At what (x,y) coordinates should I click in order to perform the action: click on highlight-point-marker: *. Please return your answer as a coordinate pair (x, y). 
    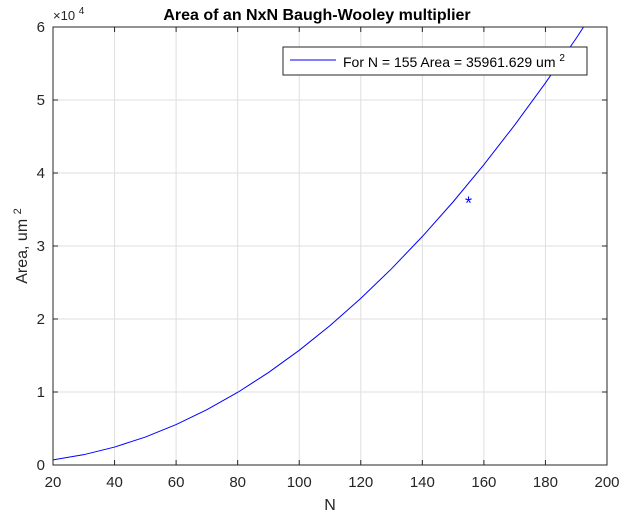
    Looking at the image, I should click on (468, 203).